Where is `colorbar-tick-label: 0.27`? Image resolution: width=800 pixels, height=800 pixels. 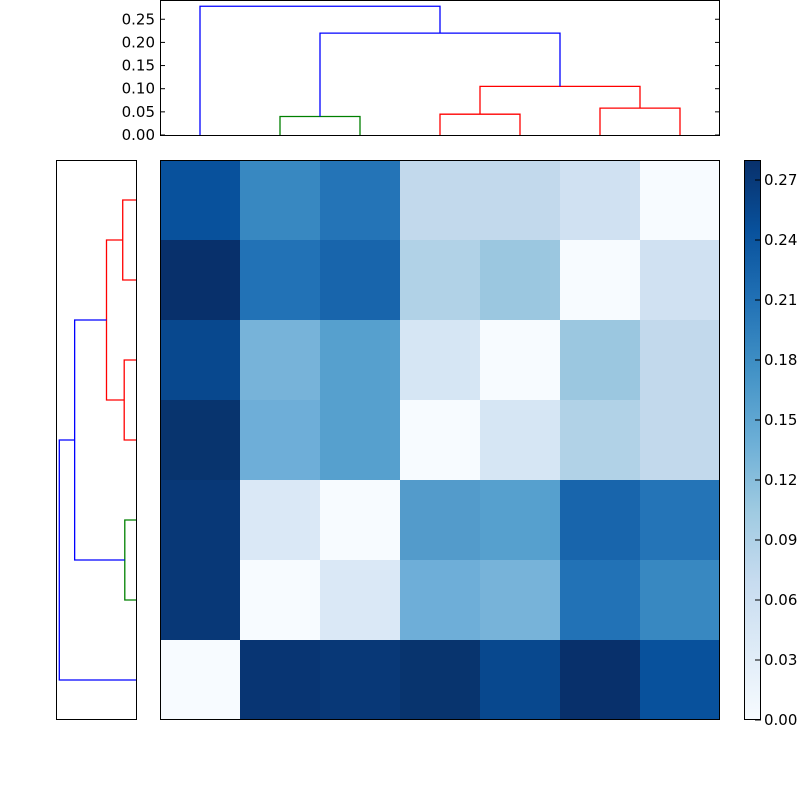
colorbar-tick-label: 0.27 is located at coordinates (780, 180).